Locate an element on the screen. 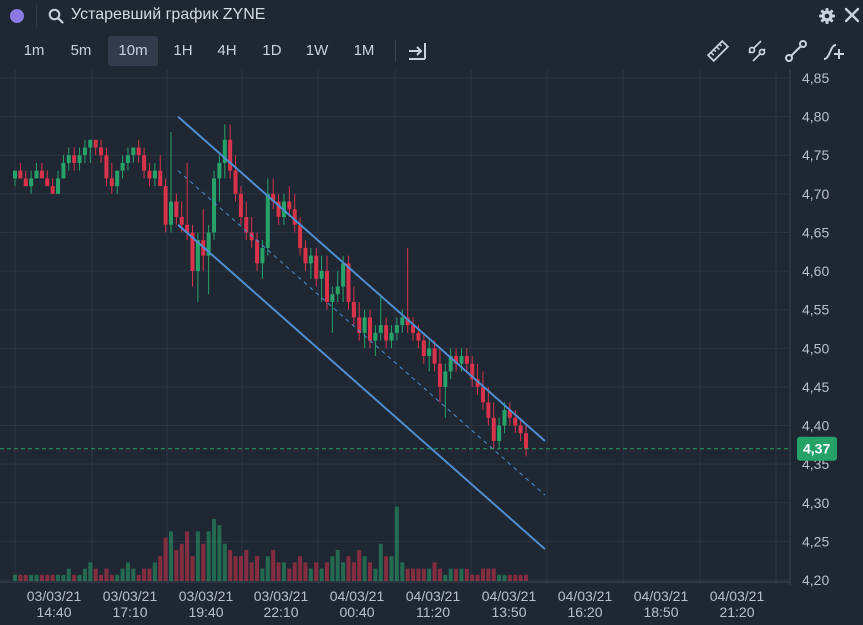 This screenshot has height=625, width=863. timeframe-1d: 1D is located at coordinates (272, 50).